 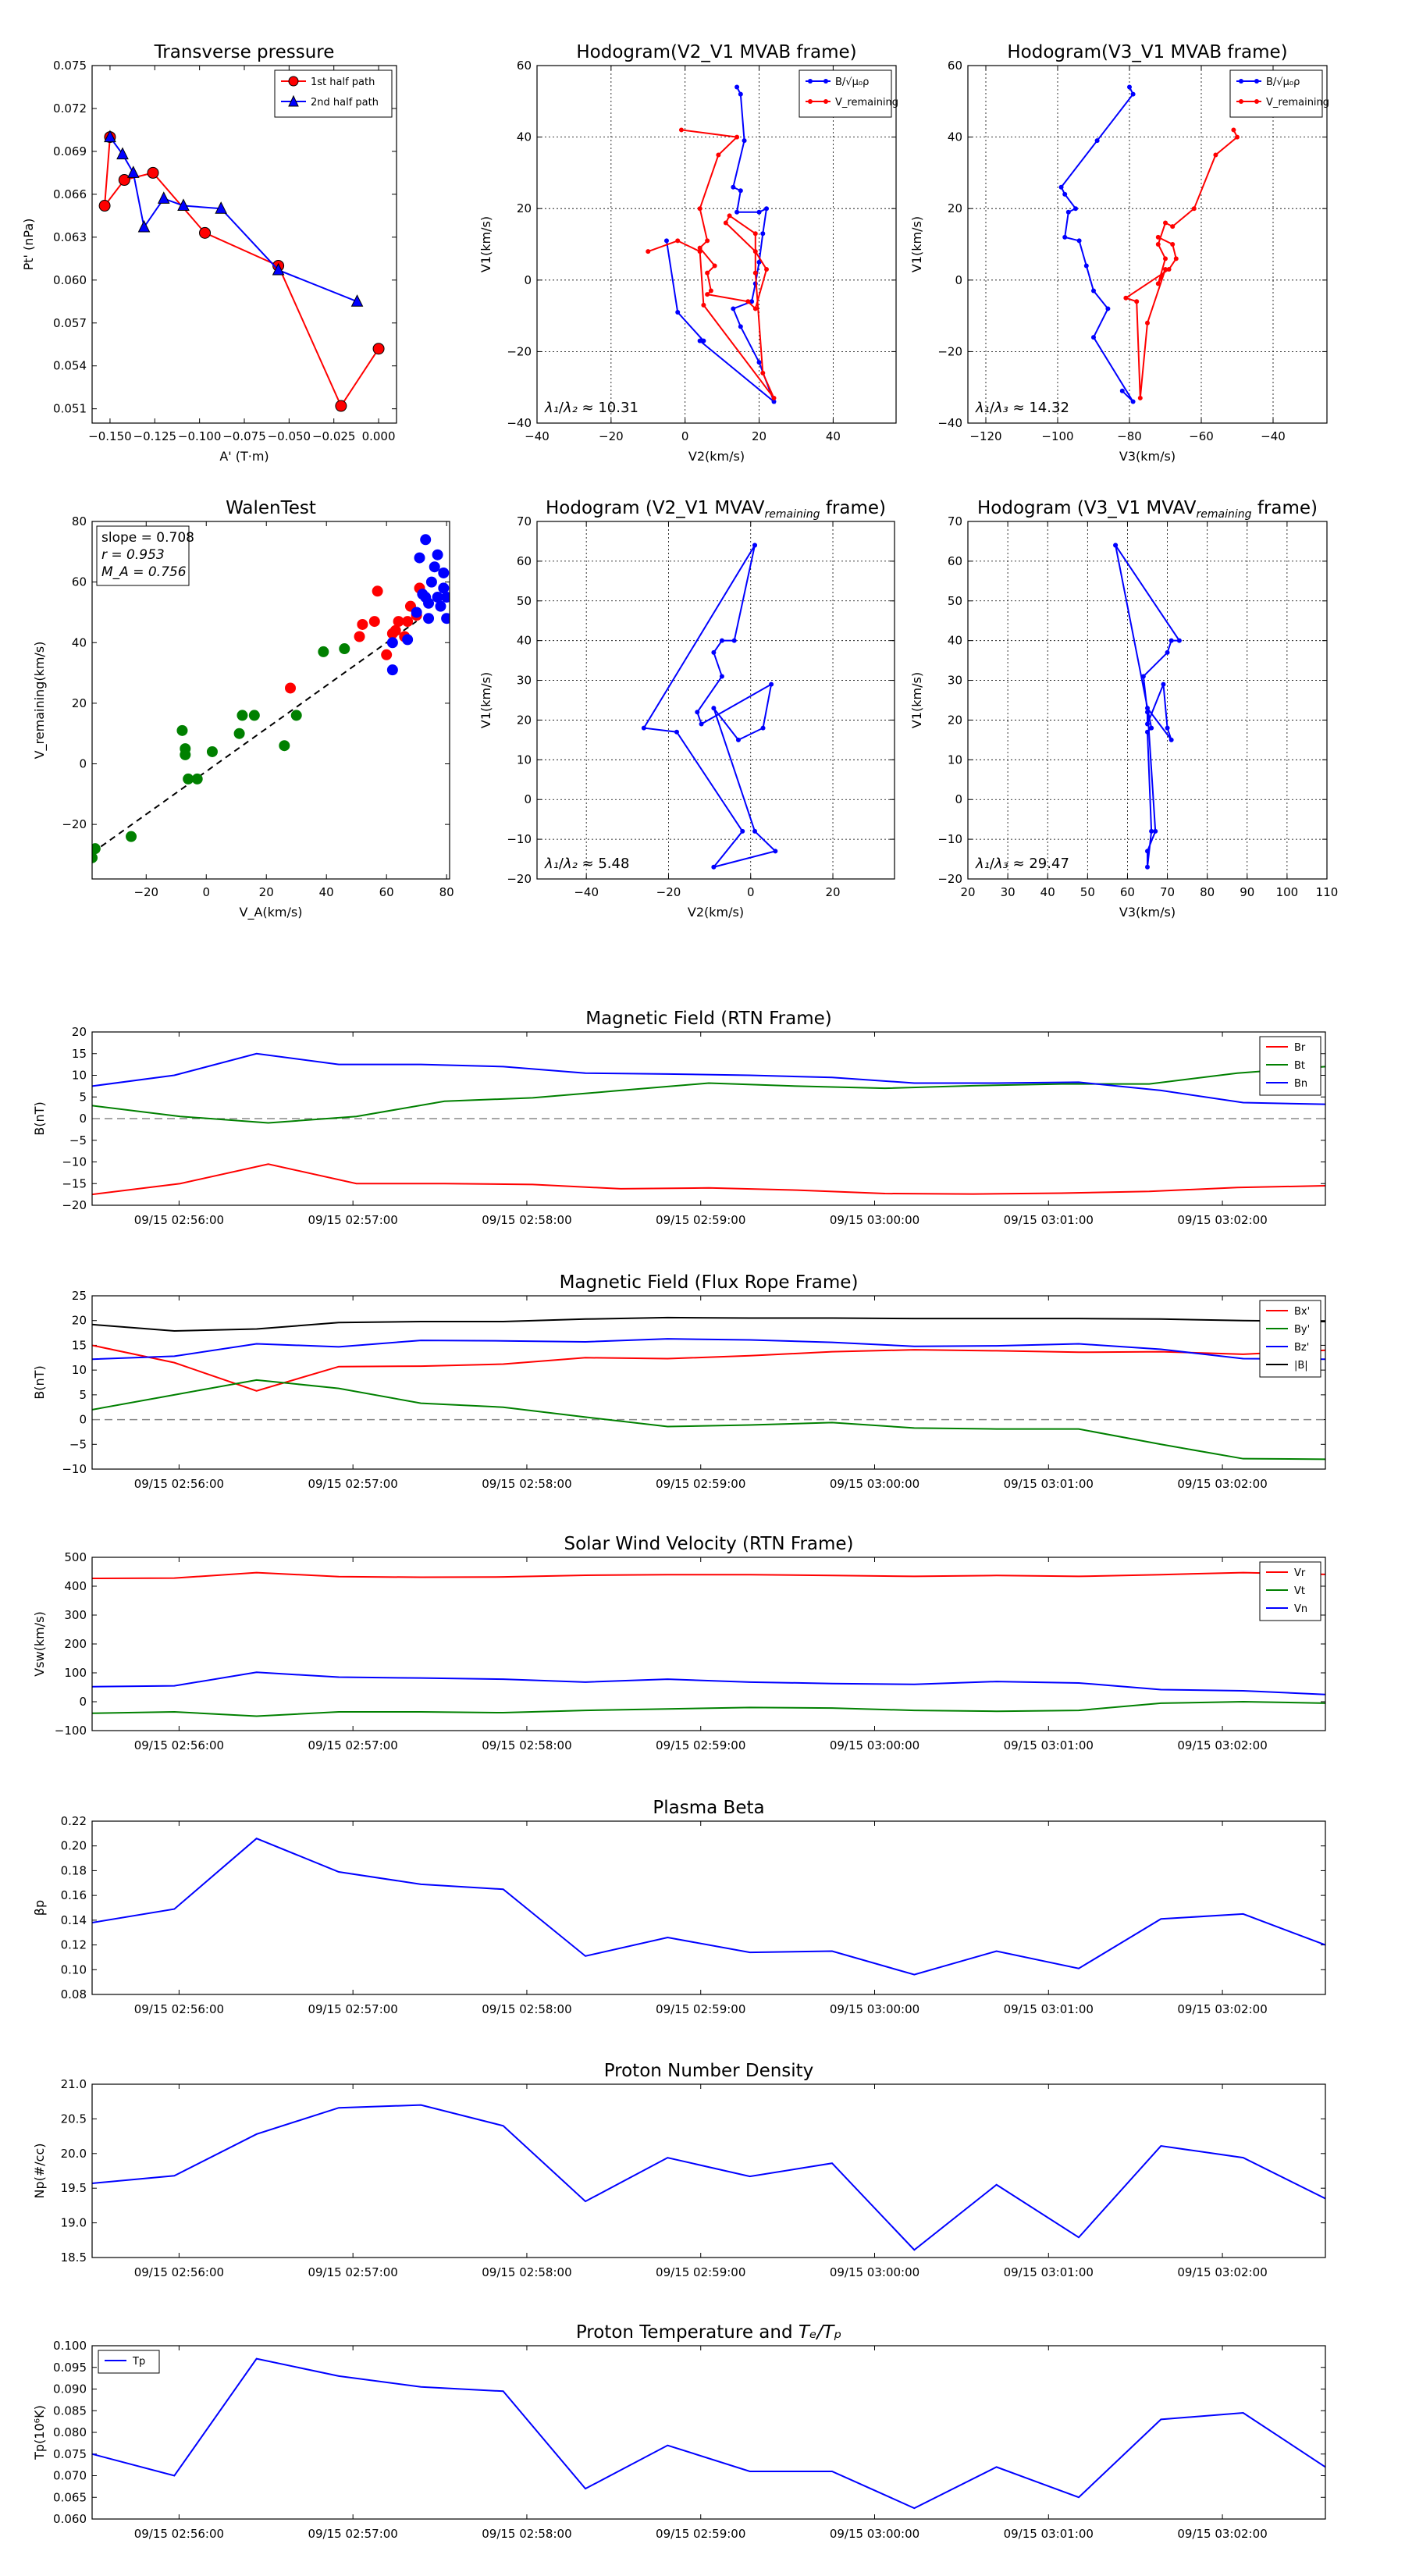 I want to click on x-tick-label: 0, so click(x=206, y=892).